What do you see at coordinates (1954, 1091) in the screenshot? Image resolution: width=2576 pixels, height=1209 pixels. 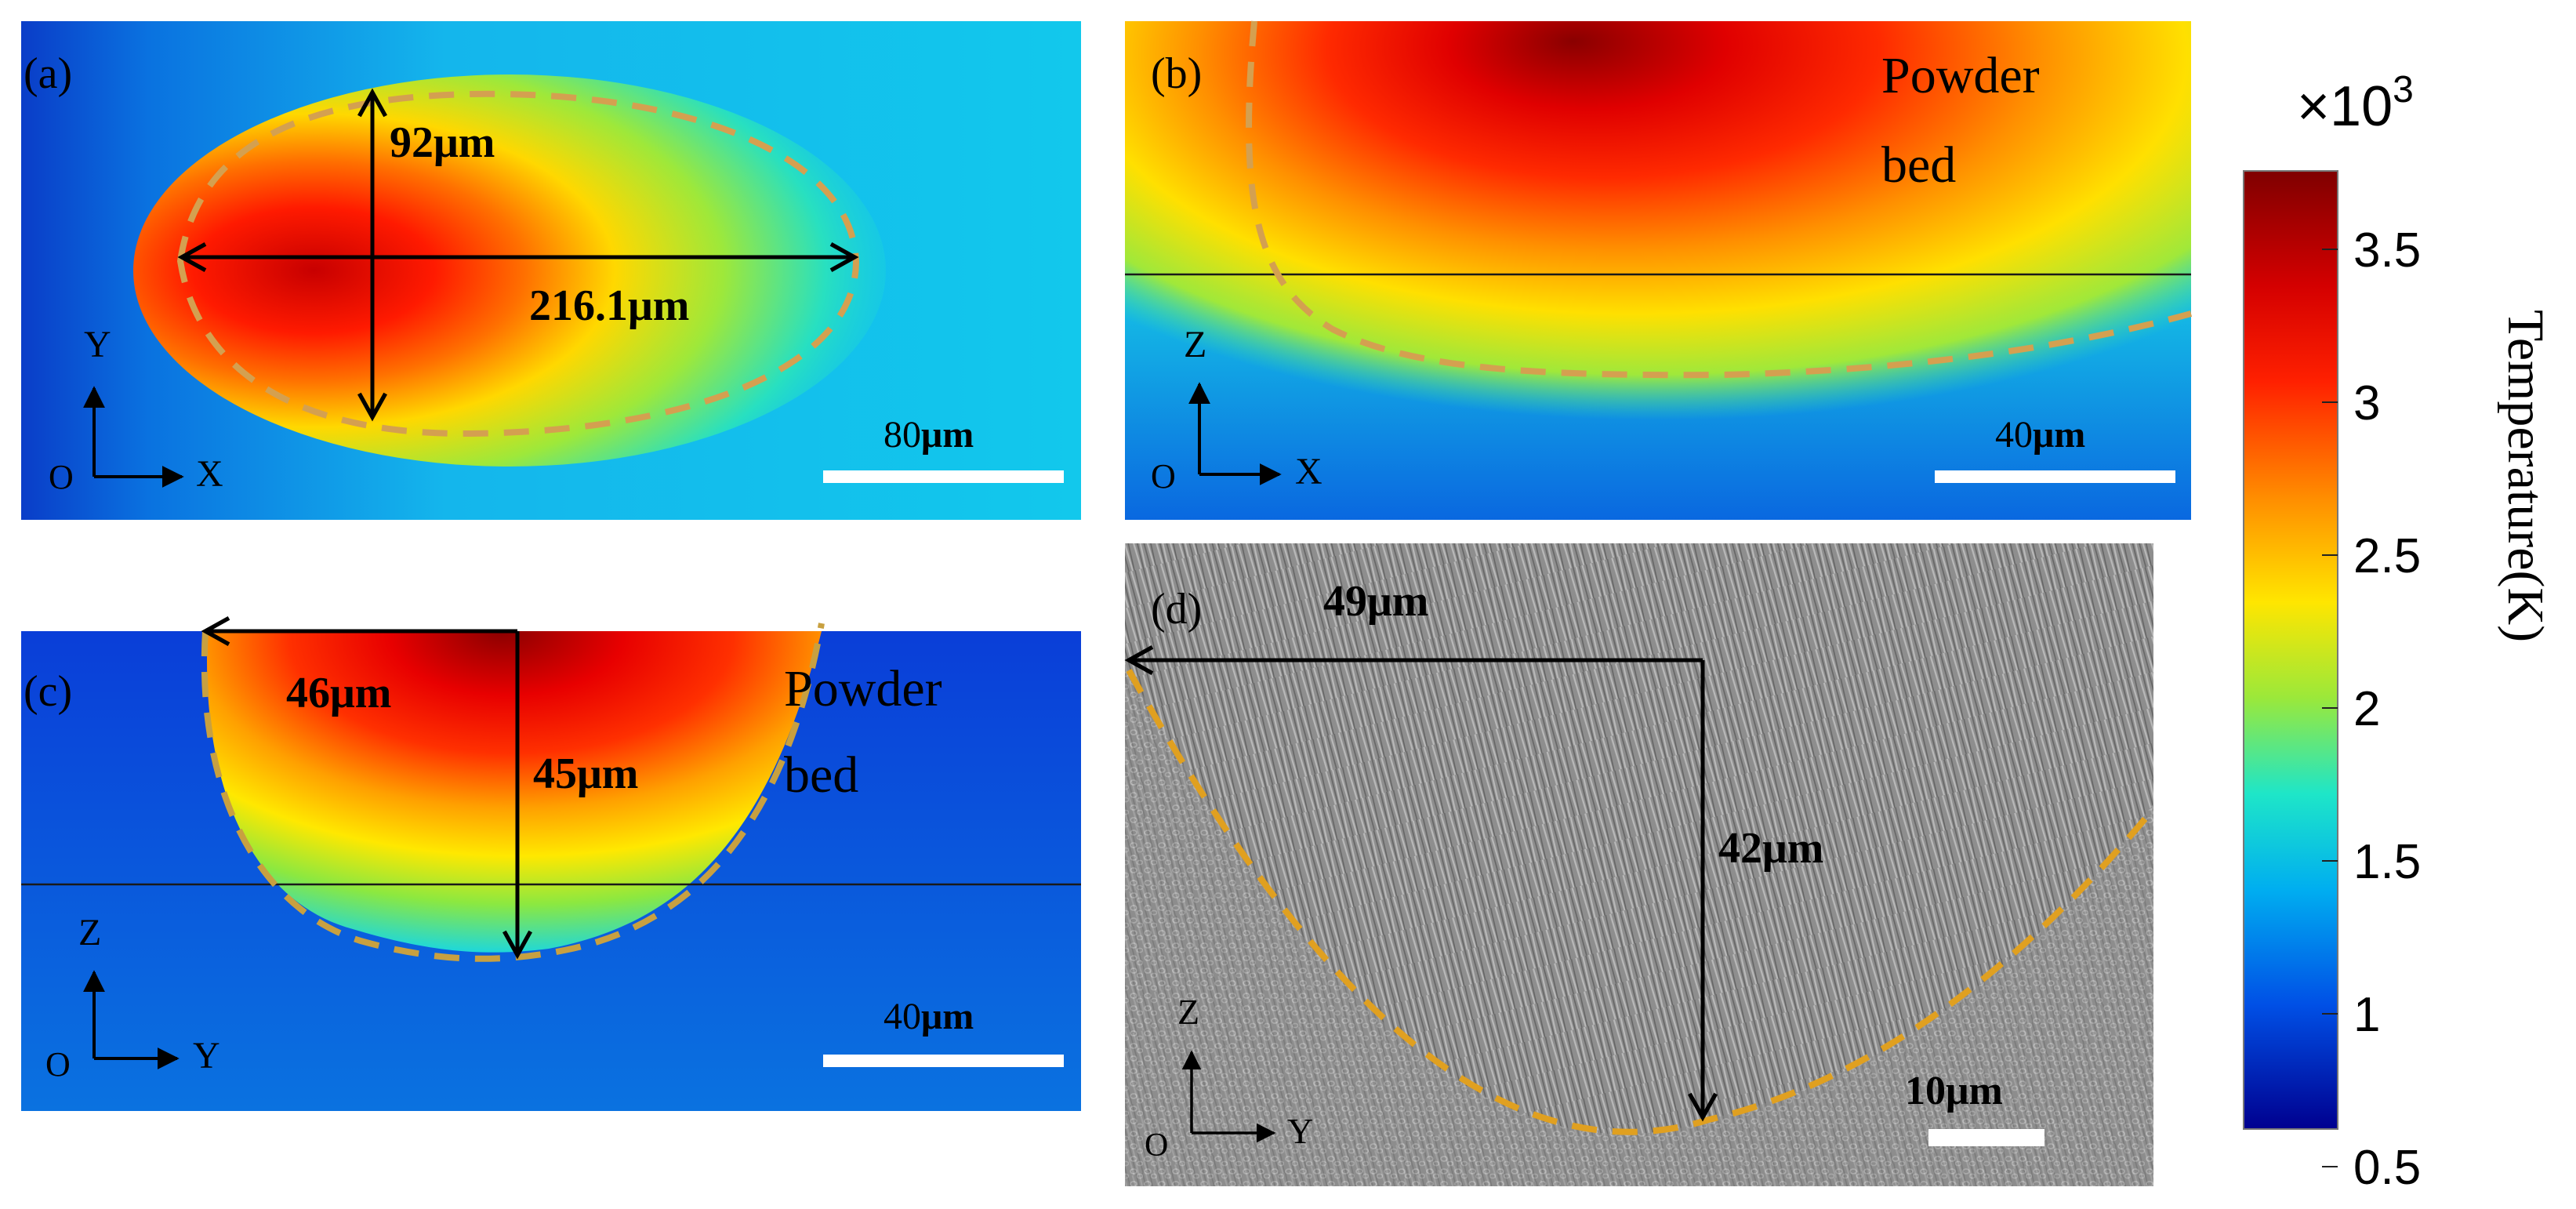 I see `panel-d-scale-label: 10μm` at bounding box center [1954, 1091].